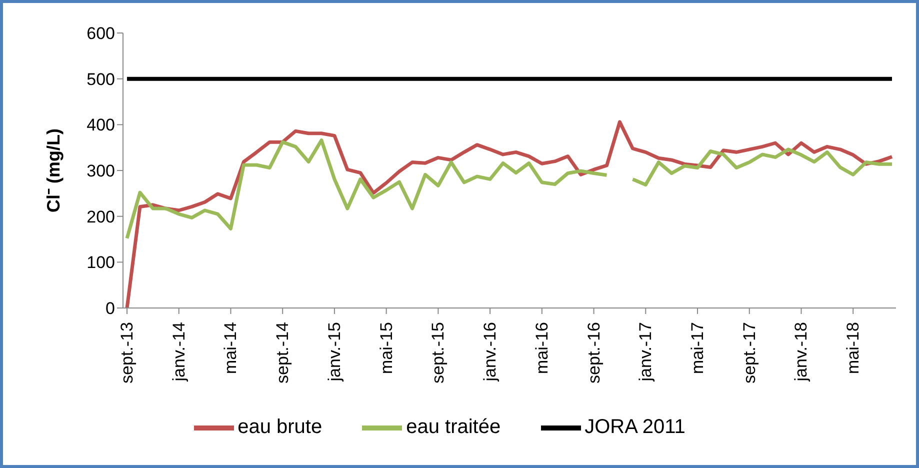 Image resolution: width=919 pixels, height=468 pixels. I want to click on legend-label: eau traitée, so click(453, 427).